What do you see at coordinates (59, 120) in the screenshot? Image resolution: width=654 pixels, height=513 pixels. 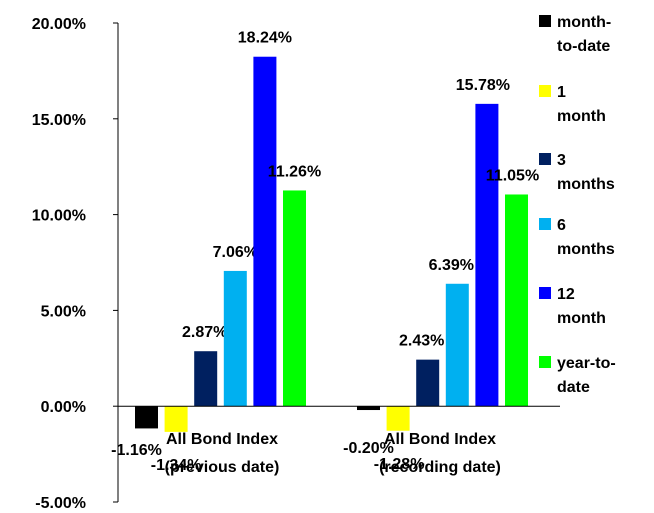 I see `y-tick-label: 15.00%` at bounding box center [59, 120].